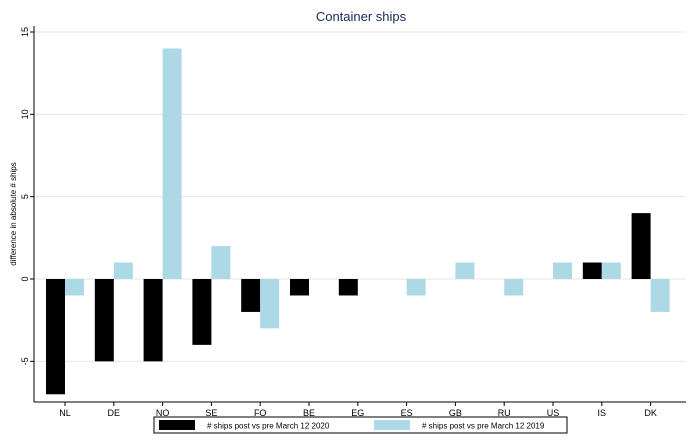 This screenshot has width=696, height=447. Describe the element at coordinates (251, 295) in the screenshot. I see `bar-fo-series1` at that location.